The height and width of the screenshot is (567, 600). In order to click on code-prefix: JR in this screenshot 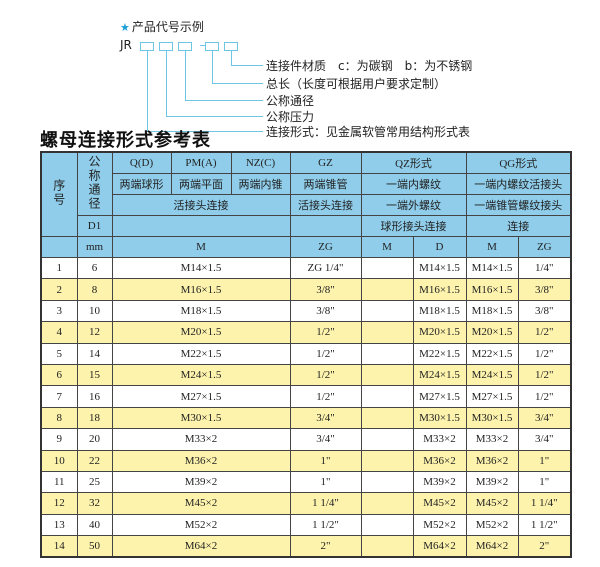, I will do `click(126, 45)`.